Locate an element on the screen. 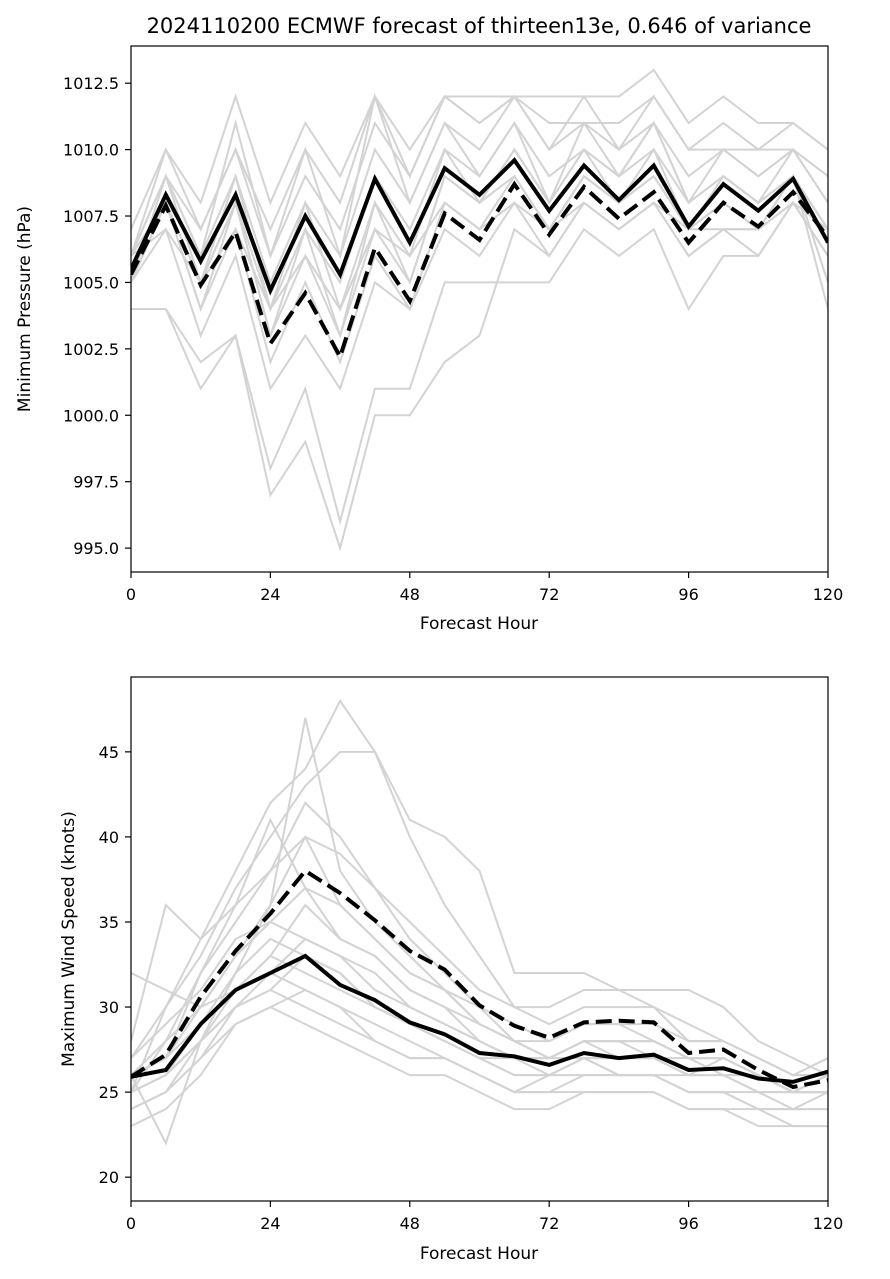  wind-solid-mean-line is located at coordinates (479, 1018).